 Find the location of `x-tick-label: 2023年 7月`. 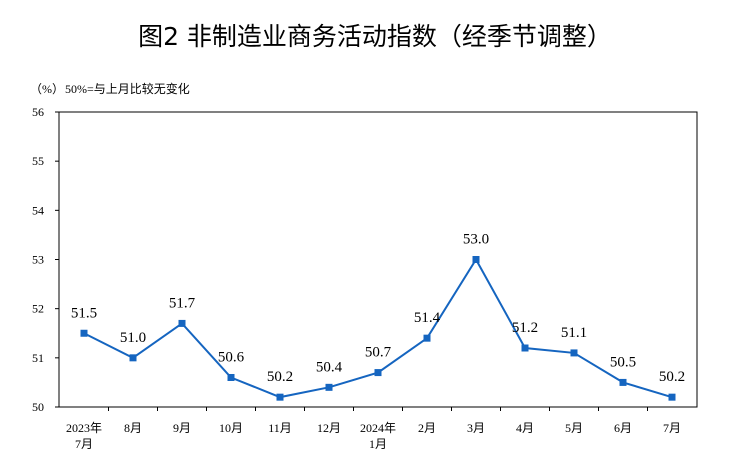

x-tick-label: 2023年 7月 is located at coordinates (84, 436).